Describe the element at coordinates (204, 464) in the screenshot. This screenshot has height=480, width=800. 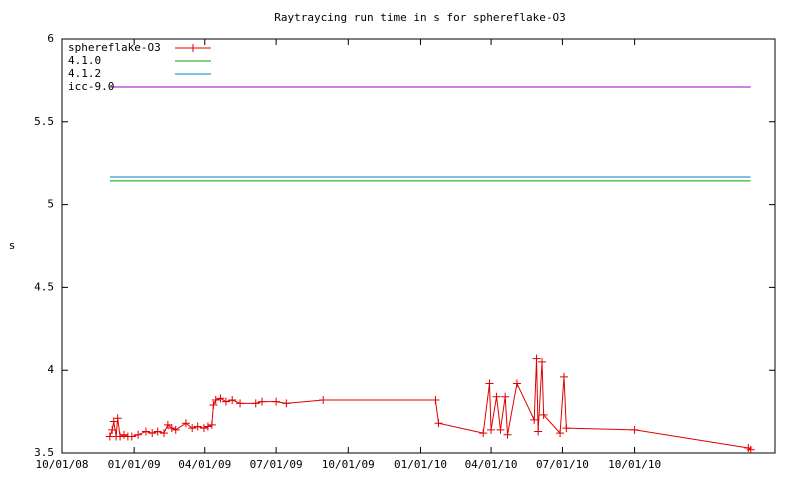
I see `x-tick-label: 04/01/09` at that location.